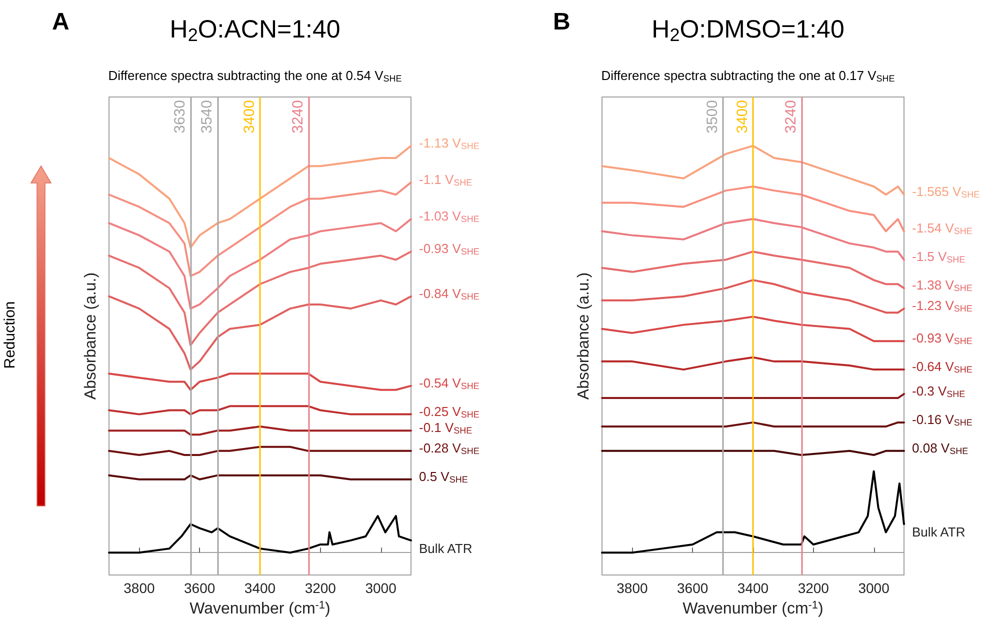  Describe the element at coordinates (712, 117) in the screenshot. I see `ref-line-label: 3500` at that location.